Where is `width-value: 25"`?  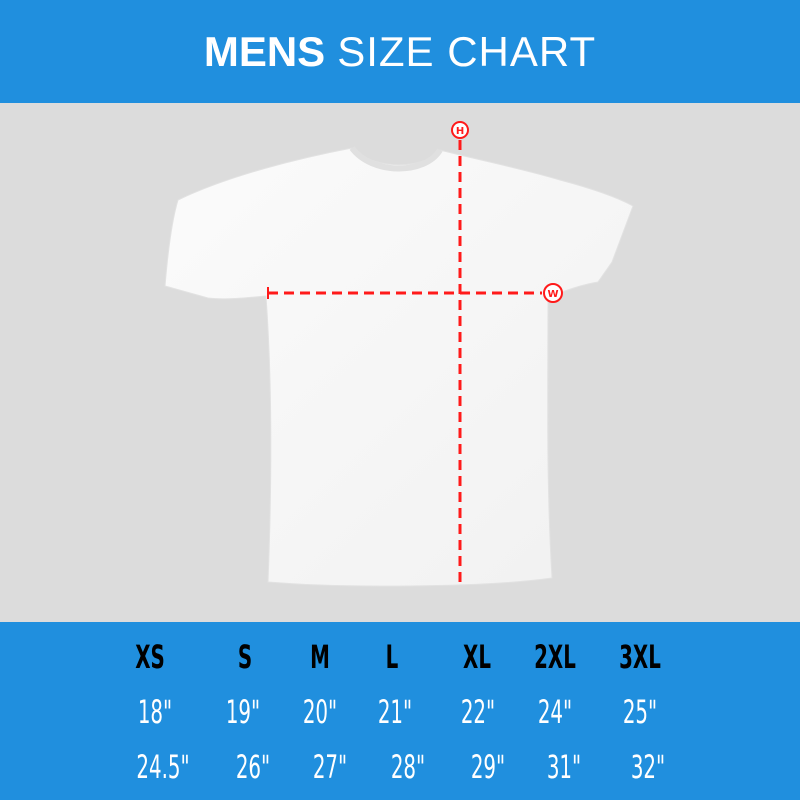 width-value: 25" is located at coordinates (640, 712).